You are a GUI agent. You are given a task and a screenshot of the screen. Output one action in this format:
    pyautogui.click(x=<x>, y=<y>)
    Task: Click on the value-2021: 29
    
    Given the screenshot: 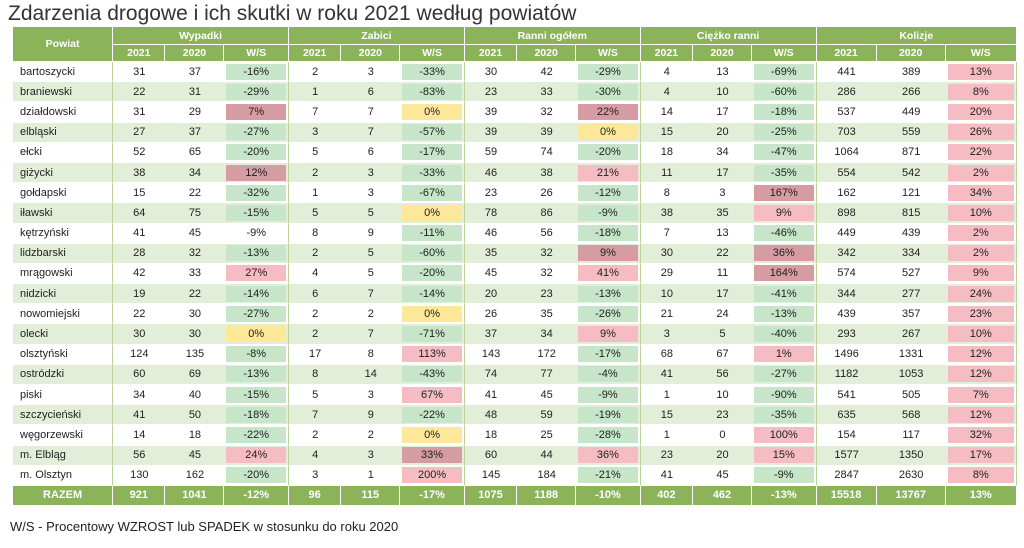 What is the action you would take?
    pyautogui.click(x=666, y=274)
    